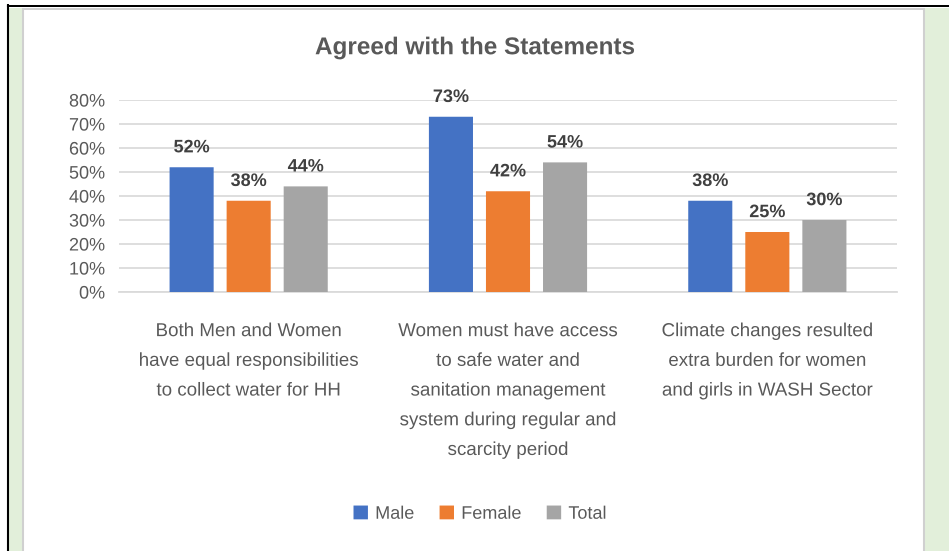  Describe the element at coordinates (395, 512) in the screenshot. I see `legend-label: Male` at that location.